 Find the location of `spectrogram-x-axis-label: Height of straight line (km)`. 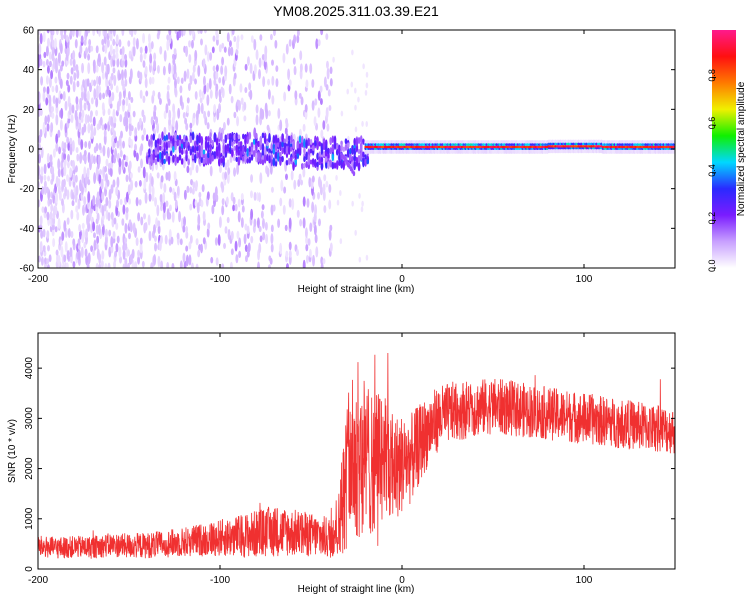

spectrogram-x-axis-label: Height of straight line (km) is located at coordinates (356, 289).